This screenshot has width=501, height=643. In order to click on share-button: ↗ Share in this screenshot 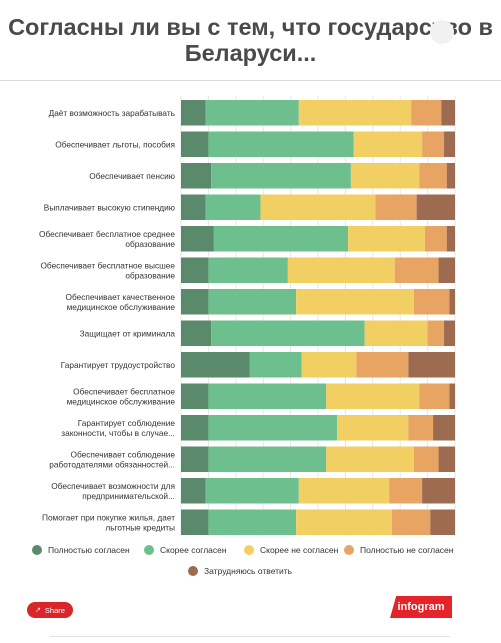, I will do `click(50, 610)`.